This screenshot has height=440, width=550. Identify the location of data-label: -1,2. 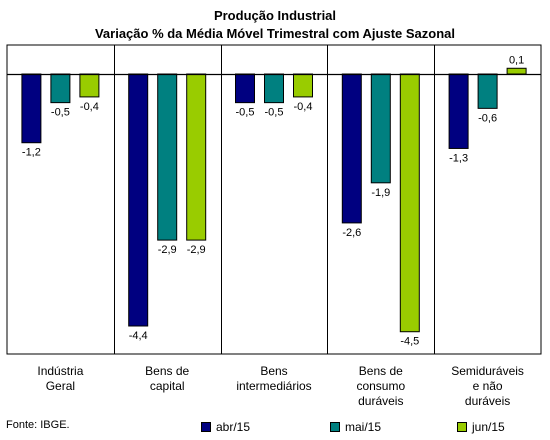
(31, 153).